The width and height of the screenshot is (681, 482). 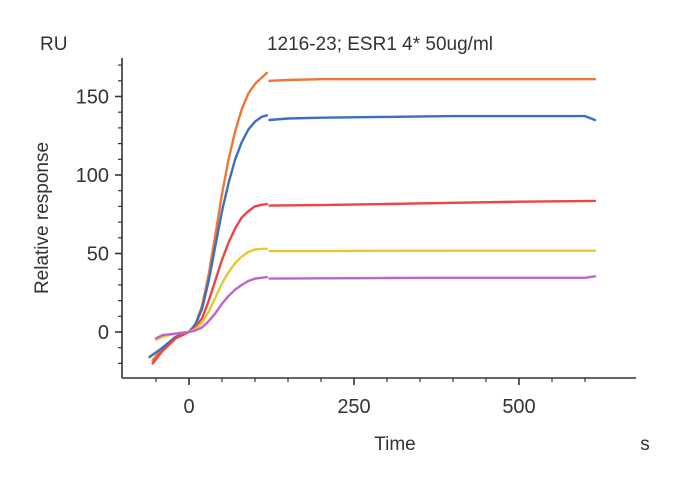 What do you see at coordinates (645, 444) in the screenshot?
I see `x-unit-label: s` at bounding box center [645, 444].